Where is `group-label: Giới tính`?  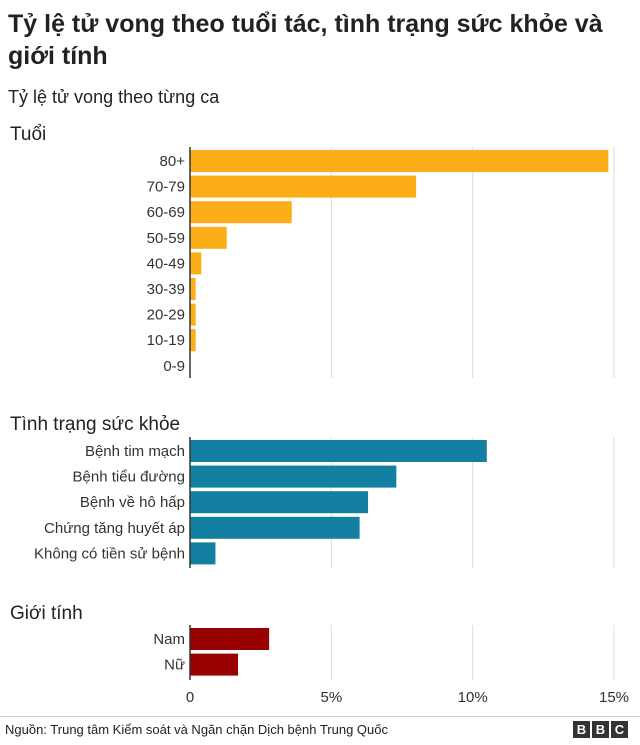
group-label: Giới tính is located at coordinates (46, 613).